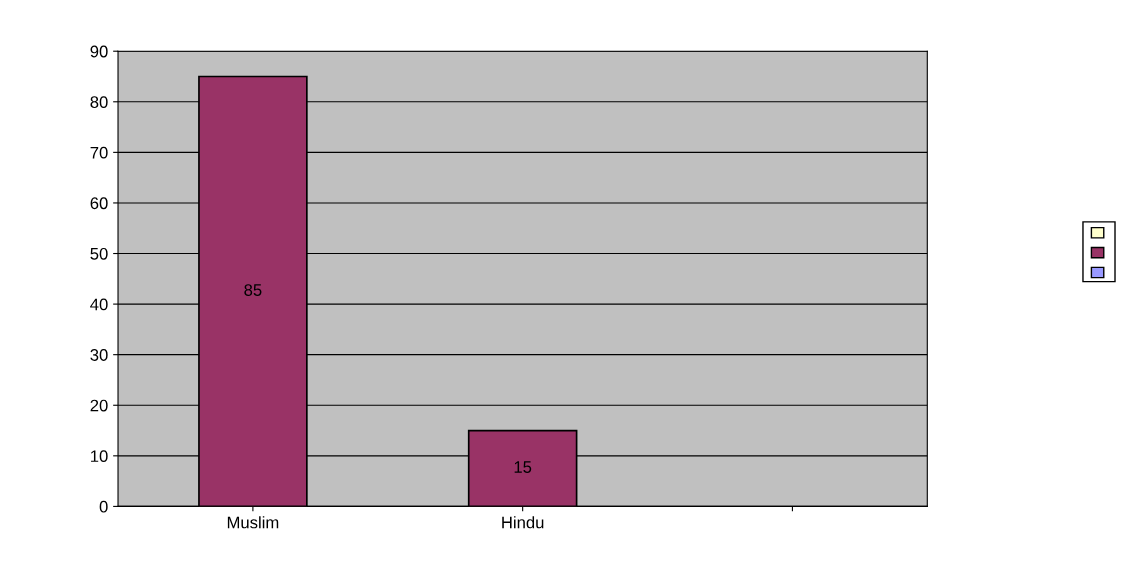 The height and width of the screenshot is (569, 1124). Describe the element at coordinates (99, 203) in the screenshot. I see `y-tick-label: 60` at that location.